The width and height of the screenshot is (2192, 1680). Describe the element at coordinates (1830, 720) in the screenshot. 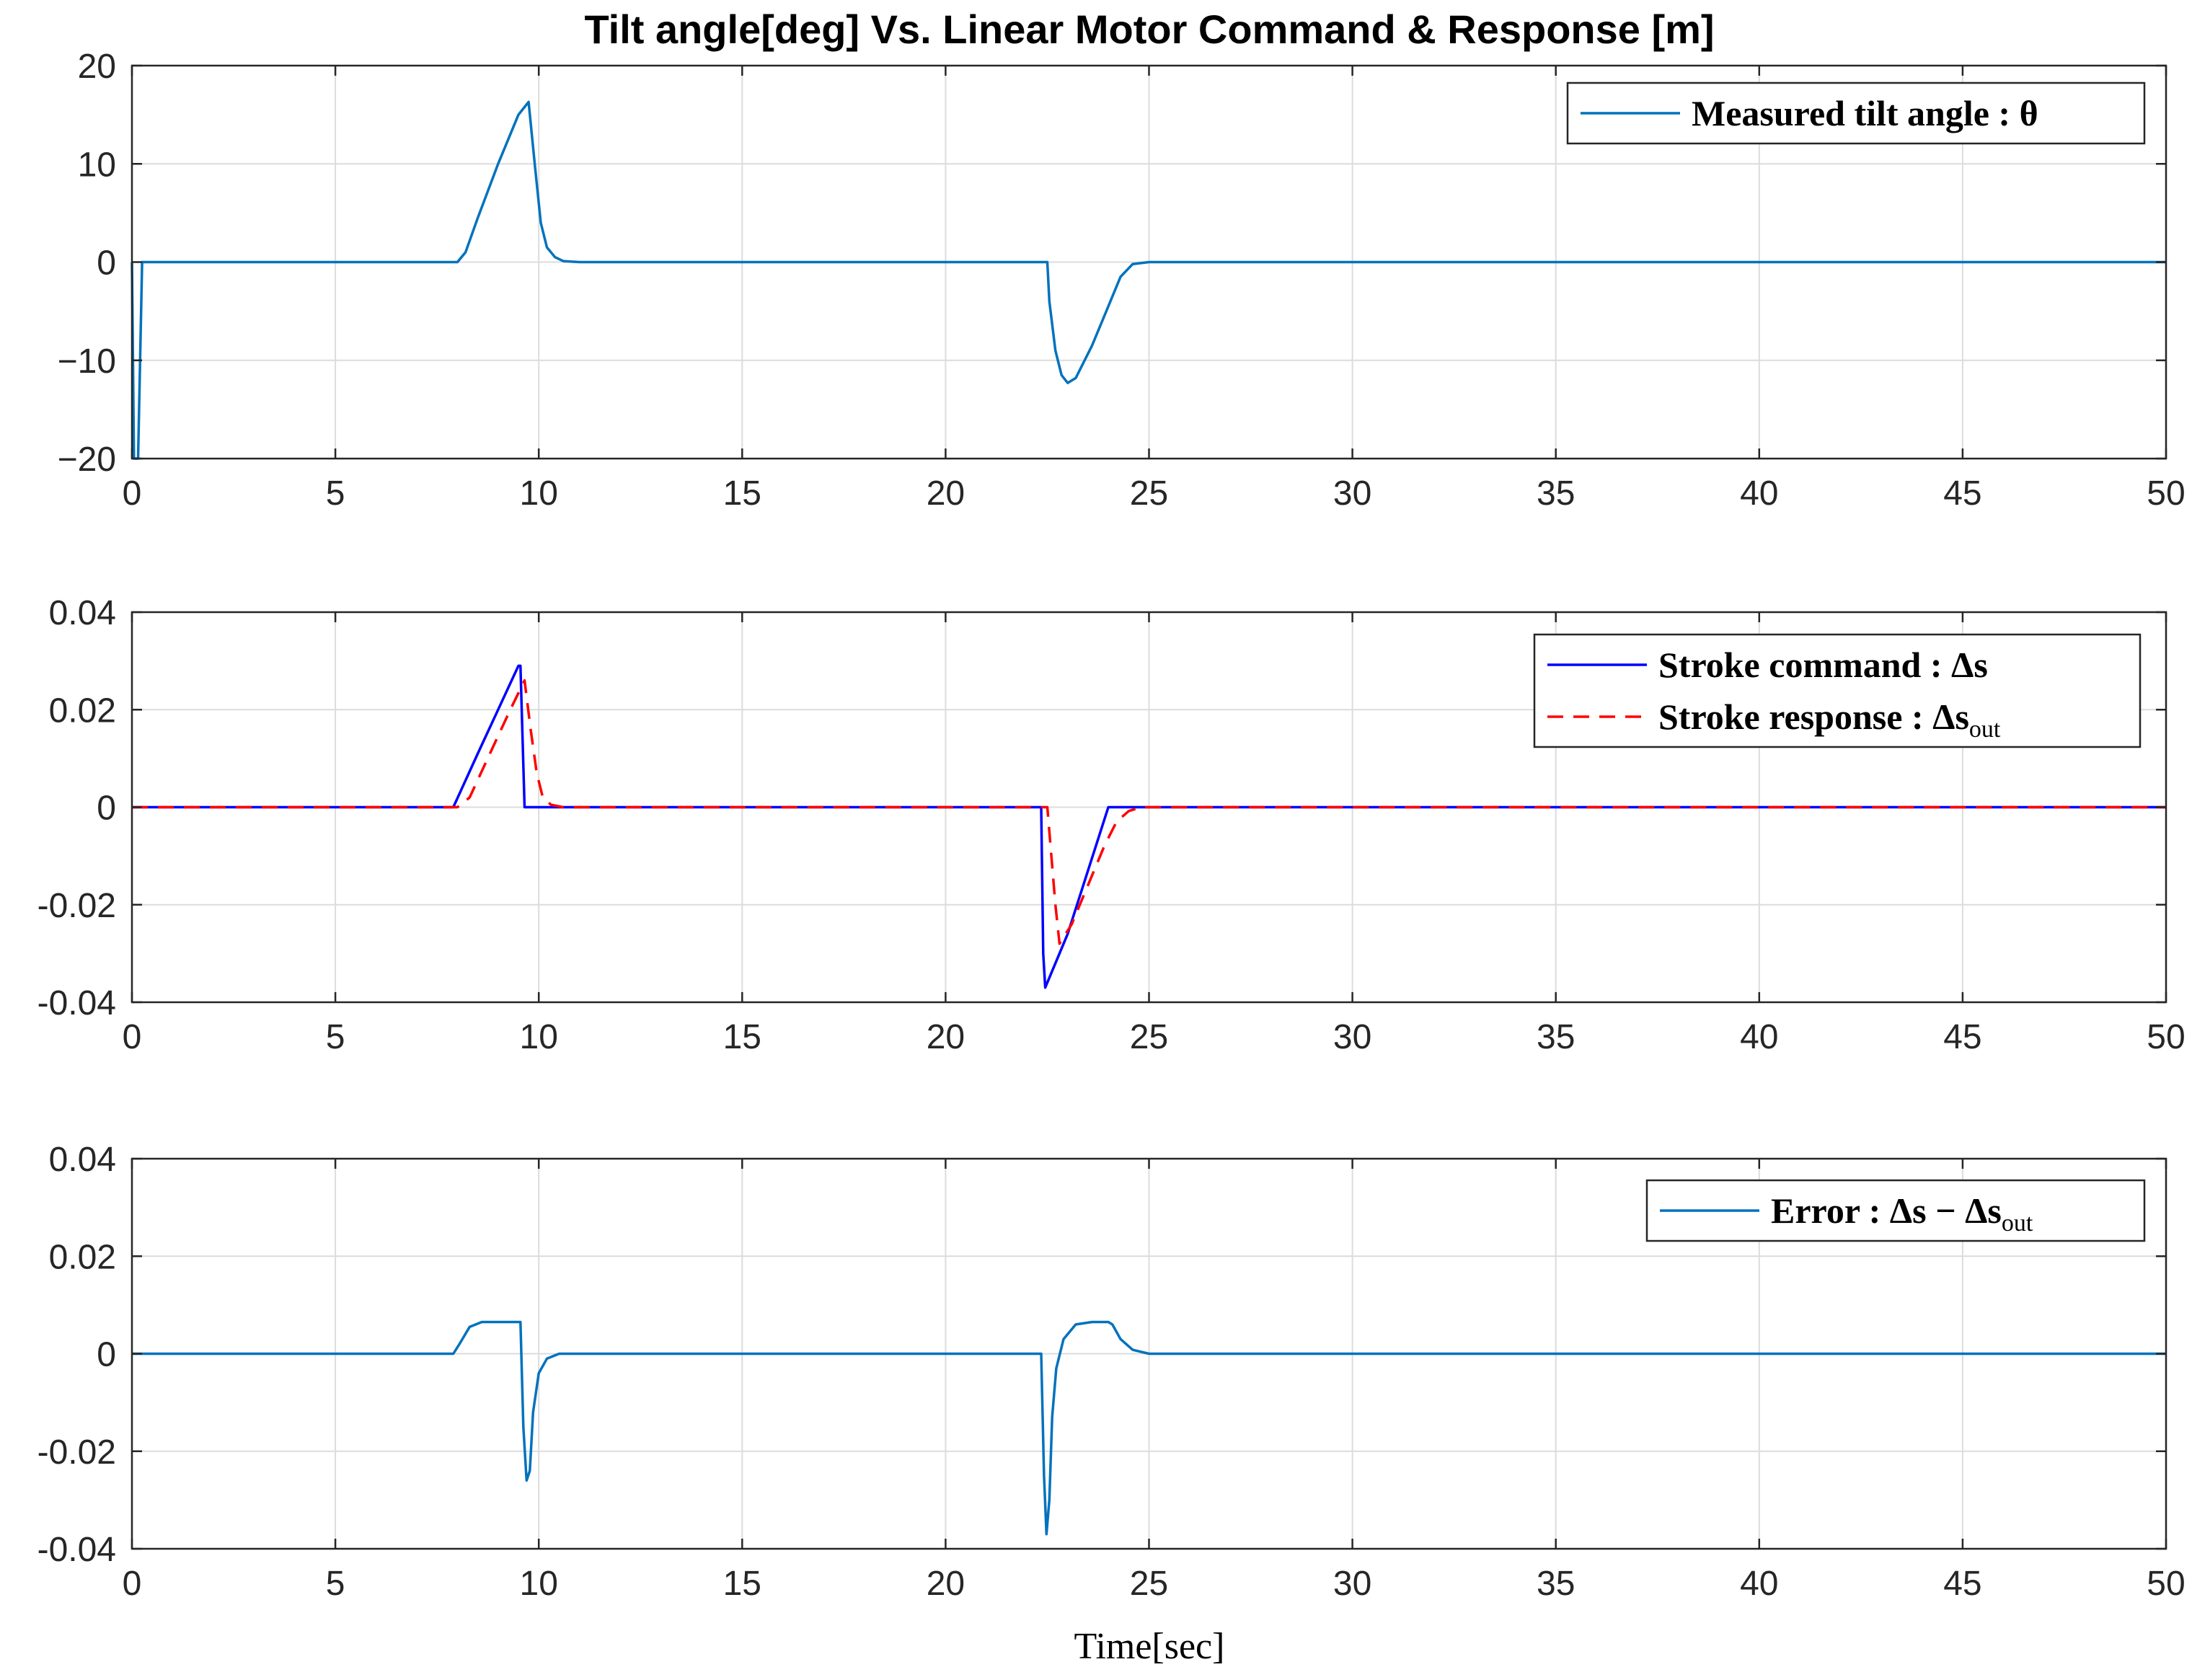

I see `legend-label: Stroke response : Δsout` at that location.